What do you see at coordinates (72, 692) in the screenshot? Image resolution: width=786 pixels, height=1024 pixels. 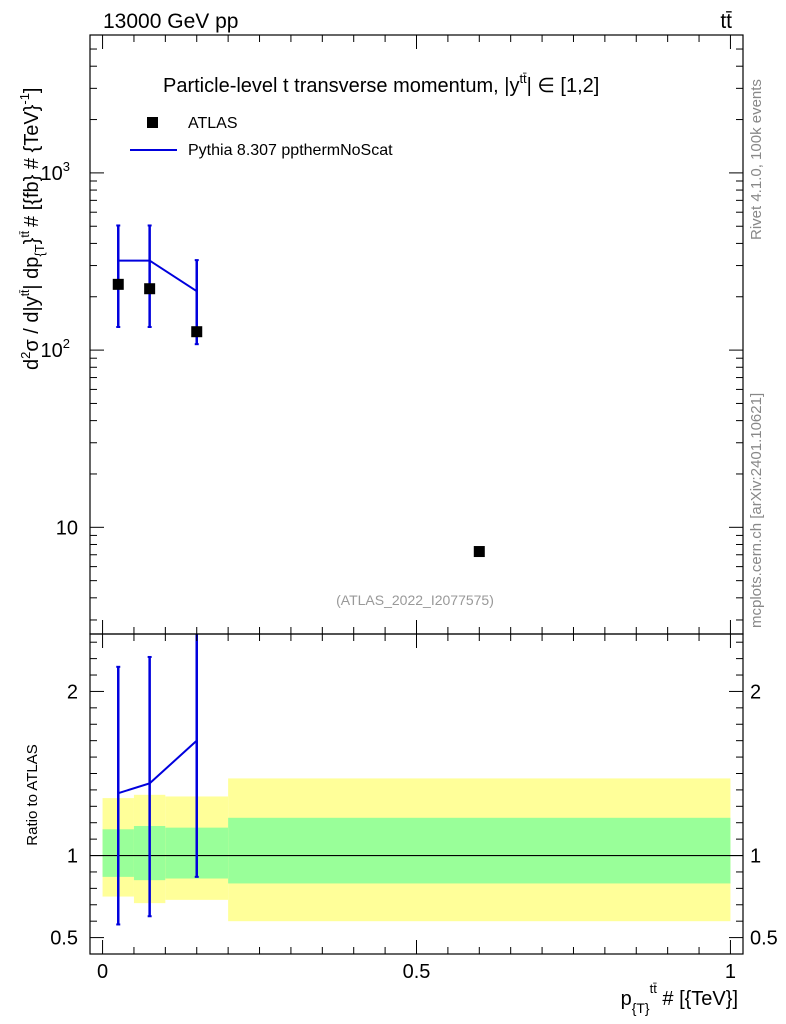 I see `ratio-ytick-label-left: 2` at bounding box center [72, 692].